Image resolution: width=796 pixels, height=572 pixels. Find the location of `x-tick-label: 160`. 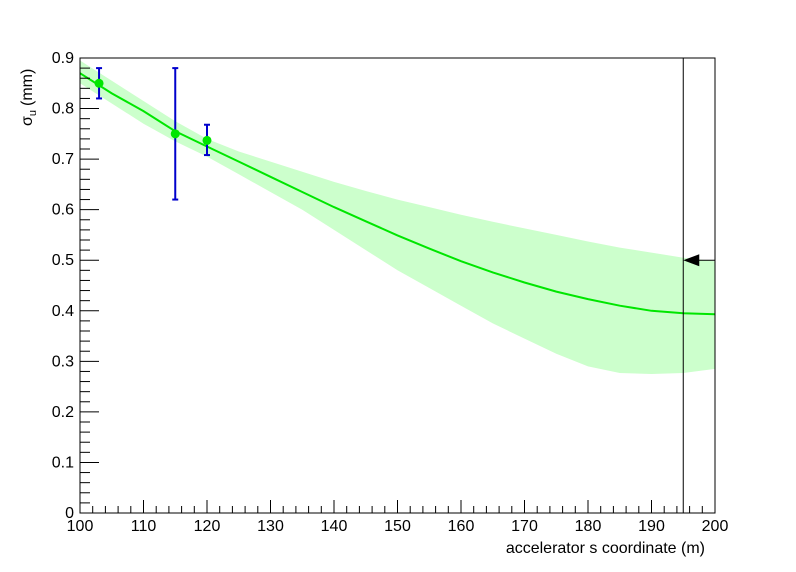

x-tick-label: 160 is located at coordinates (461, 526).